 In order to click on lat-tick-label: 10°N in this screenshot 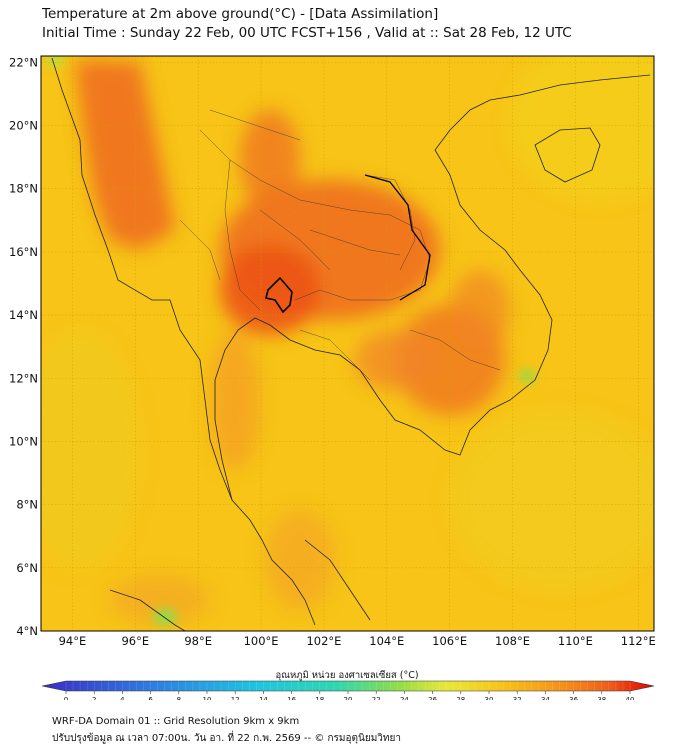, I will do `click(23, 441)`.